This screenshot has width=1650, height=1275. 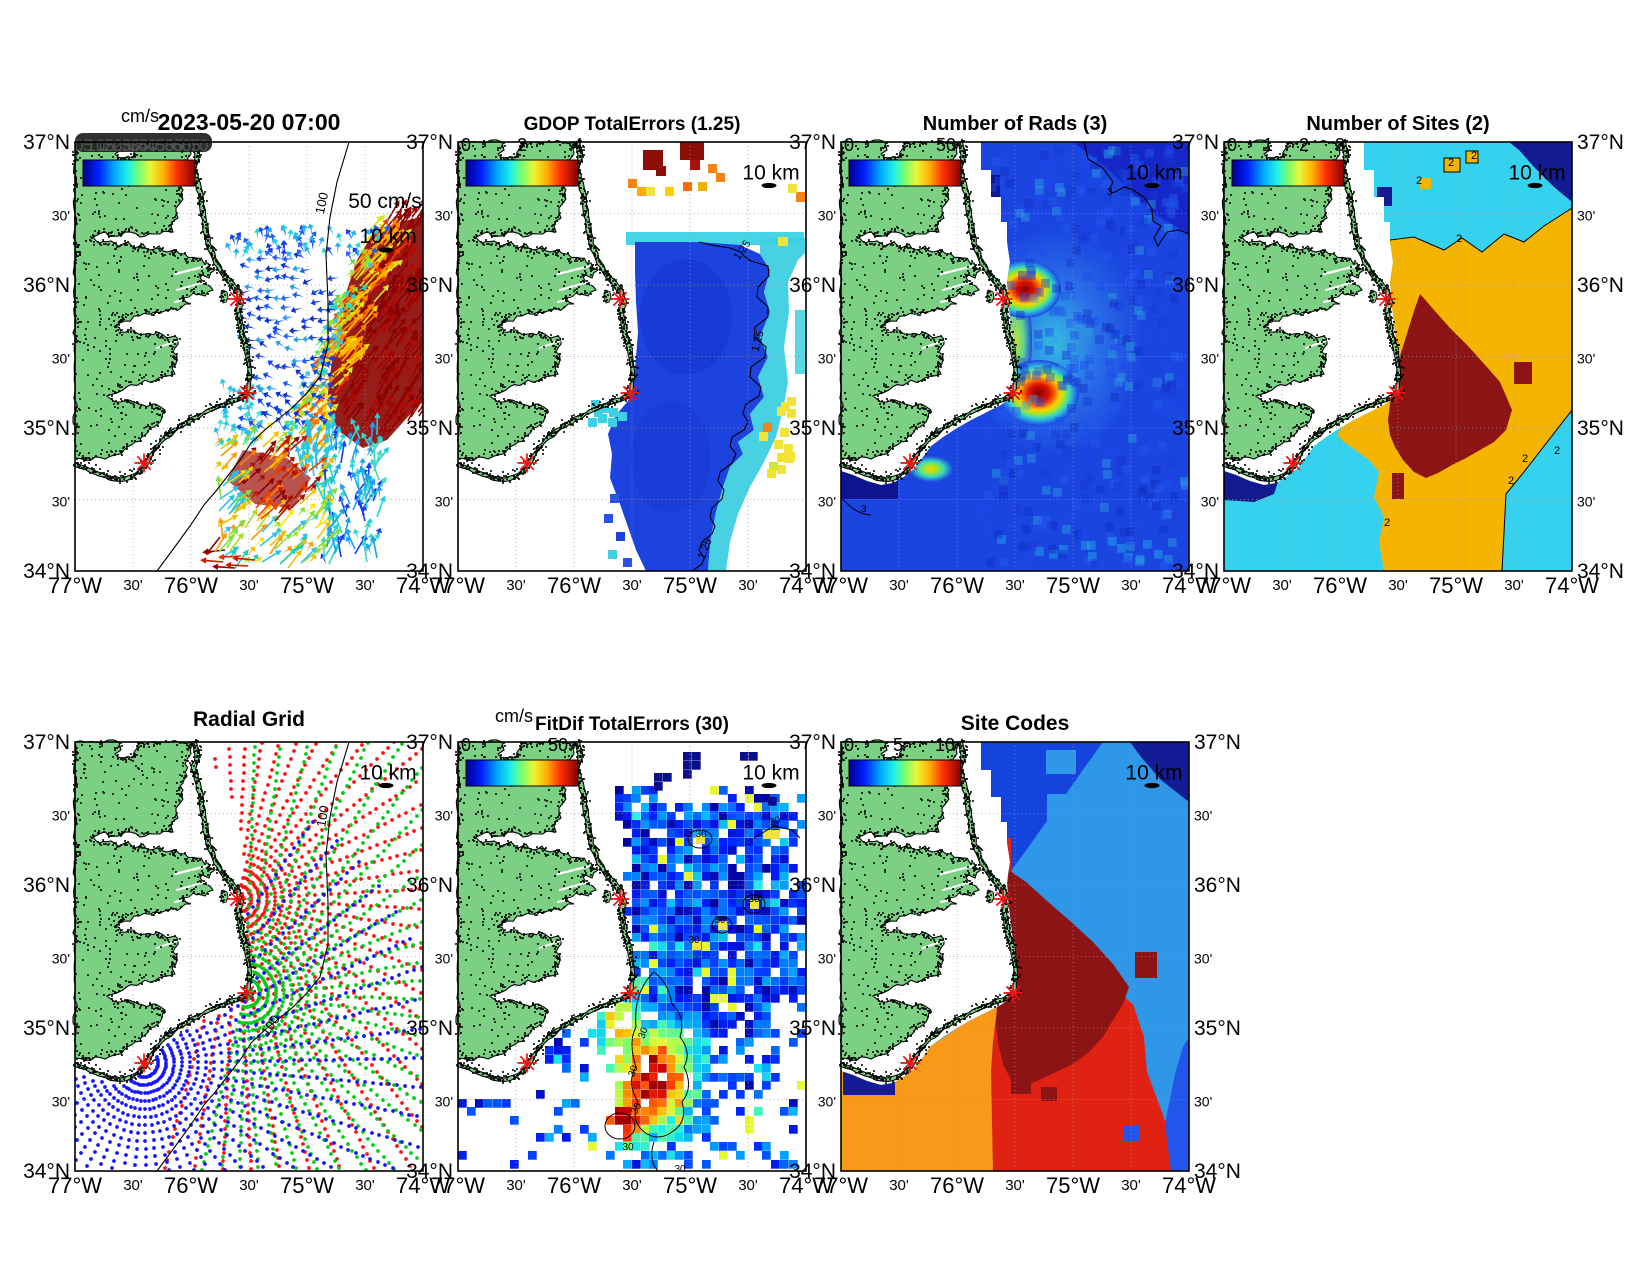 I want to click on svg-text: 2023-05-20 07:00, so click(x=249, y=122).